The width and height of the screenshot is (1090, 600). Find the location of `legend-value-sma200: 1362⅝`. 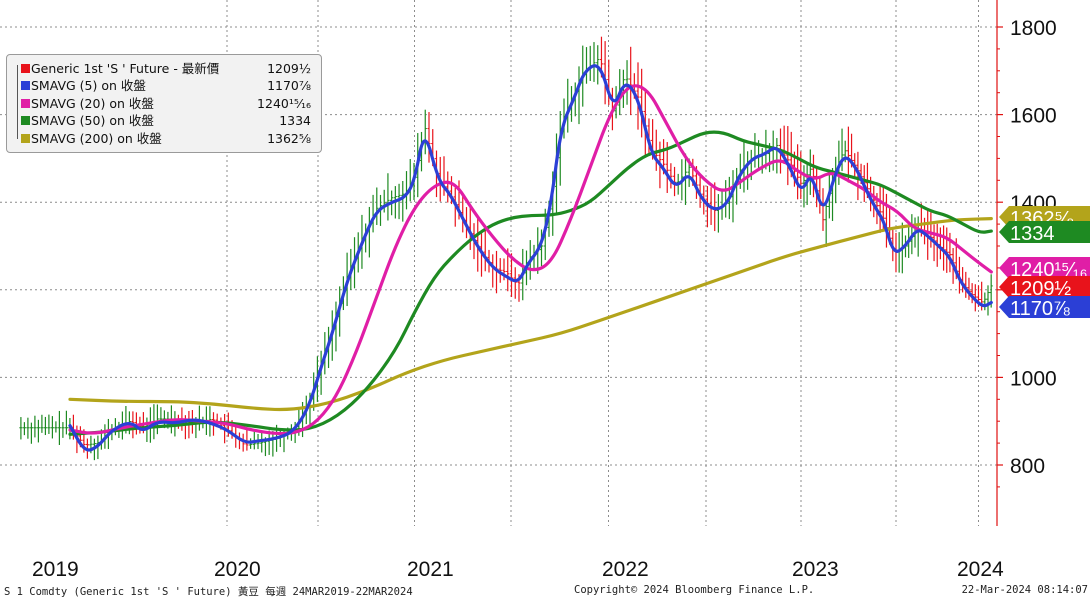

legend-value-sma200: 1362⅝ is located at coordinates (289, 138).